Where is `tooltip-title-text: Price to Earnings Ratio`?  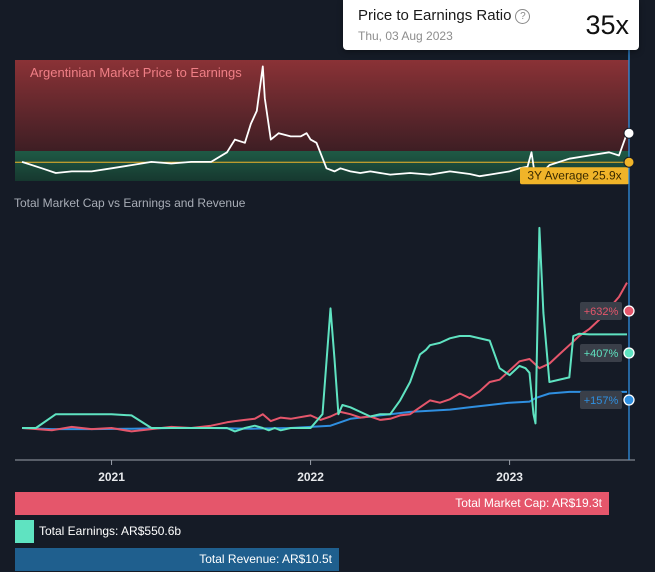 tooltip-title-text: Price to Earnings Ratio is located at coordinates (435, 15).